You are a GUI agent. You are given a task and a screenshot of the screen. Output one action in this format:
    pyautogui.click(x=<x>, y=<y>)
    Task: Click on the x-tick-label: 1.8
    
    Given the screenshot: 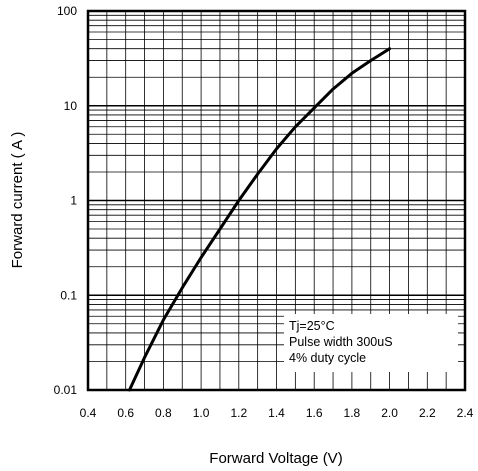 What is the action you would take?
    pyautogui.click(x=352, y=413)
    